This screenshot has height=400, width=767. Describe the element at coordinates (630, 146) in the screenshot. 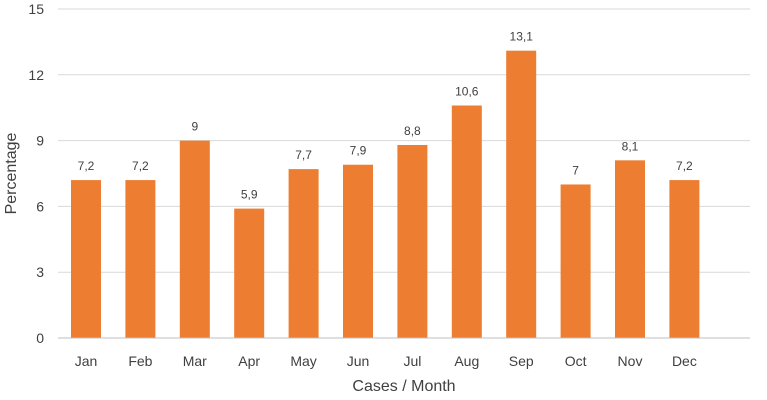

I see `data-label: 8,1` at that location.